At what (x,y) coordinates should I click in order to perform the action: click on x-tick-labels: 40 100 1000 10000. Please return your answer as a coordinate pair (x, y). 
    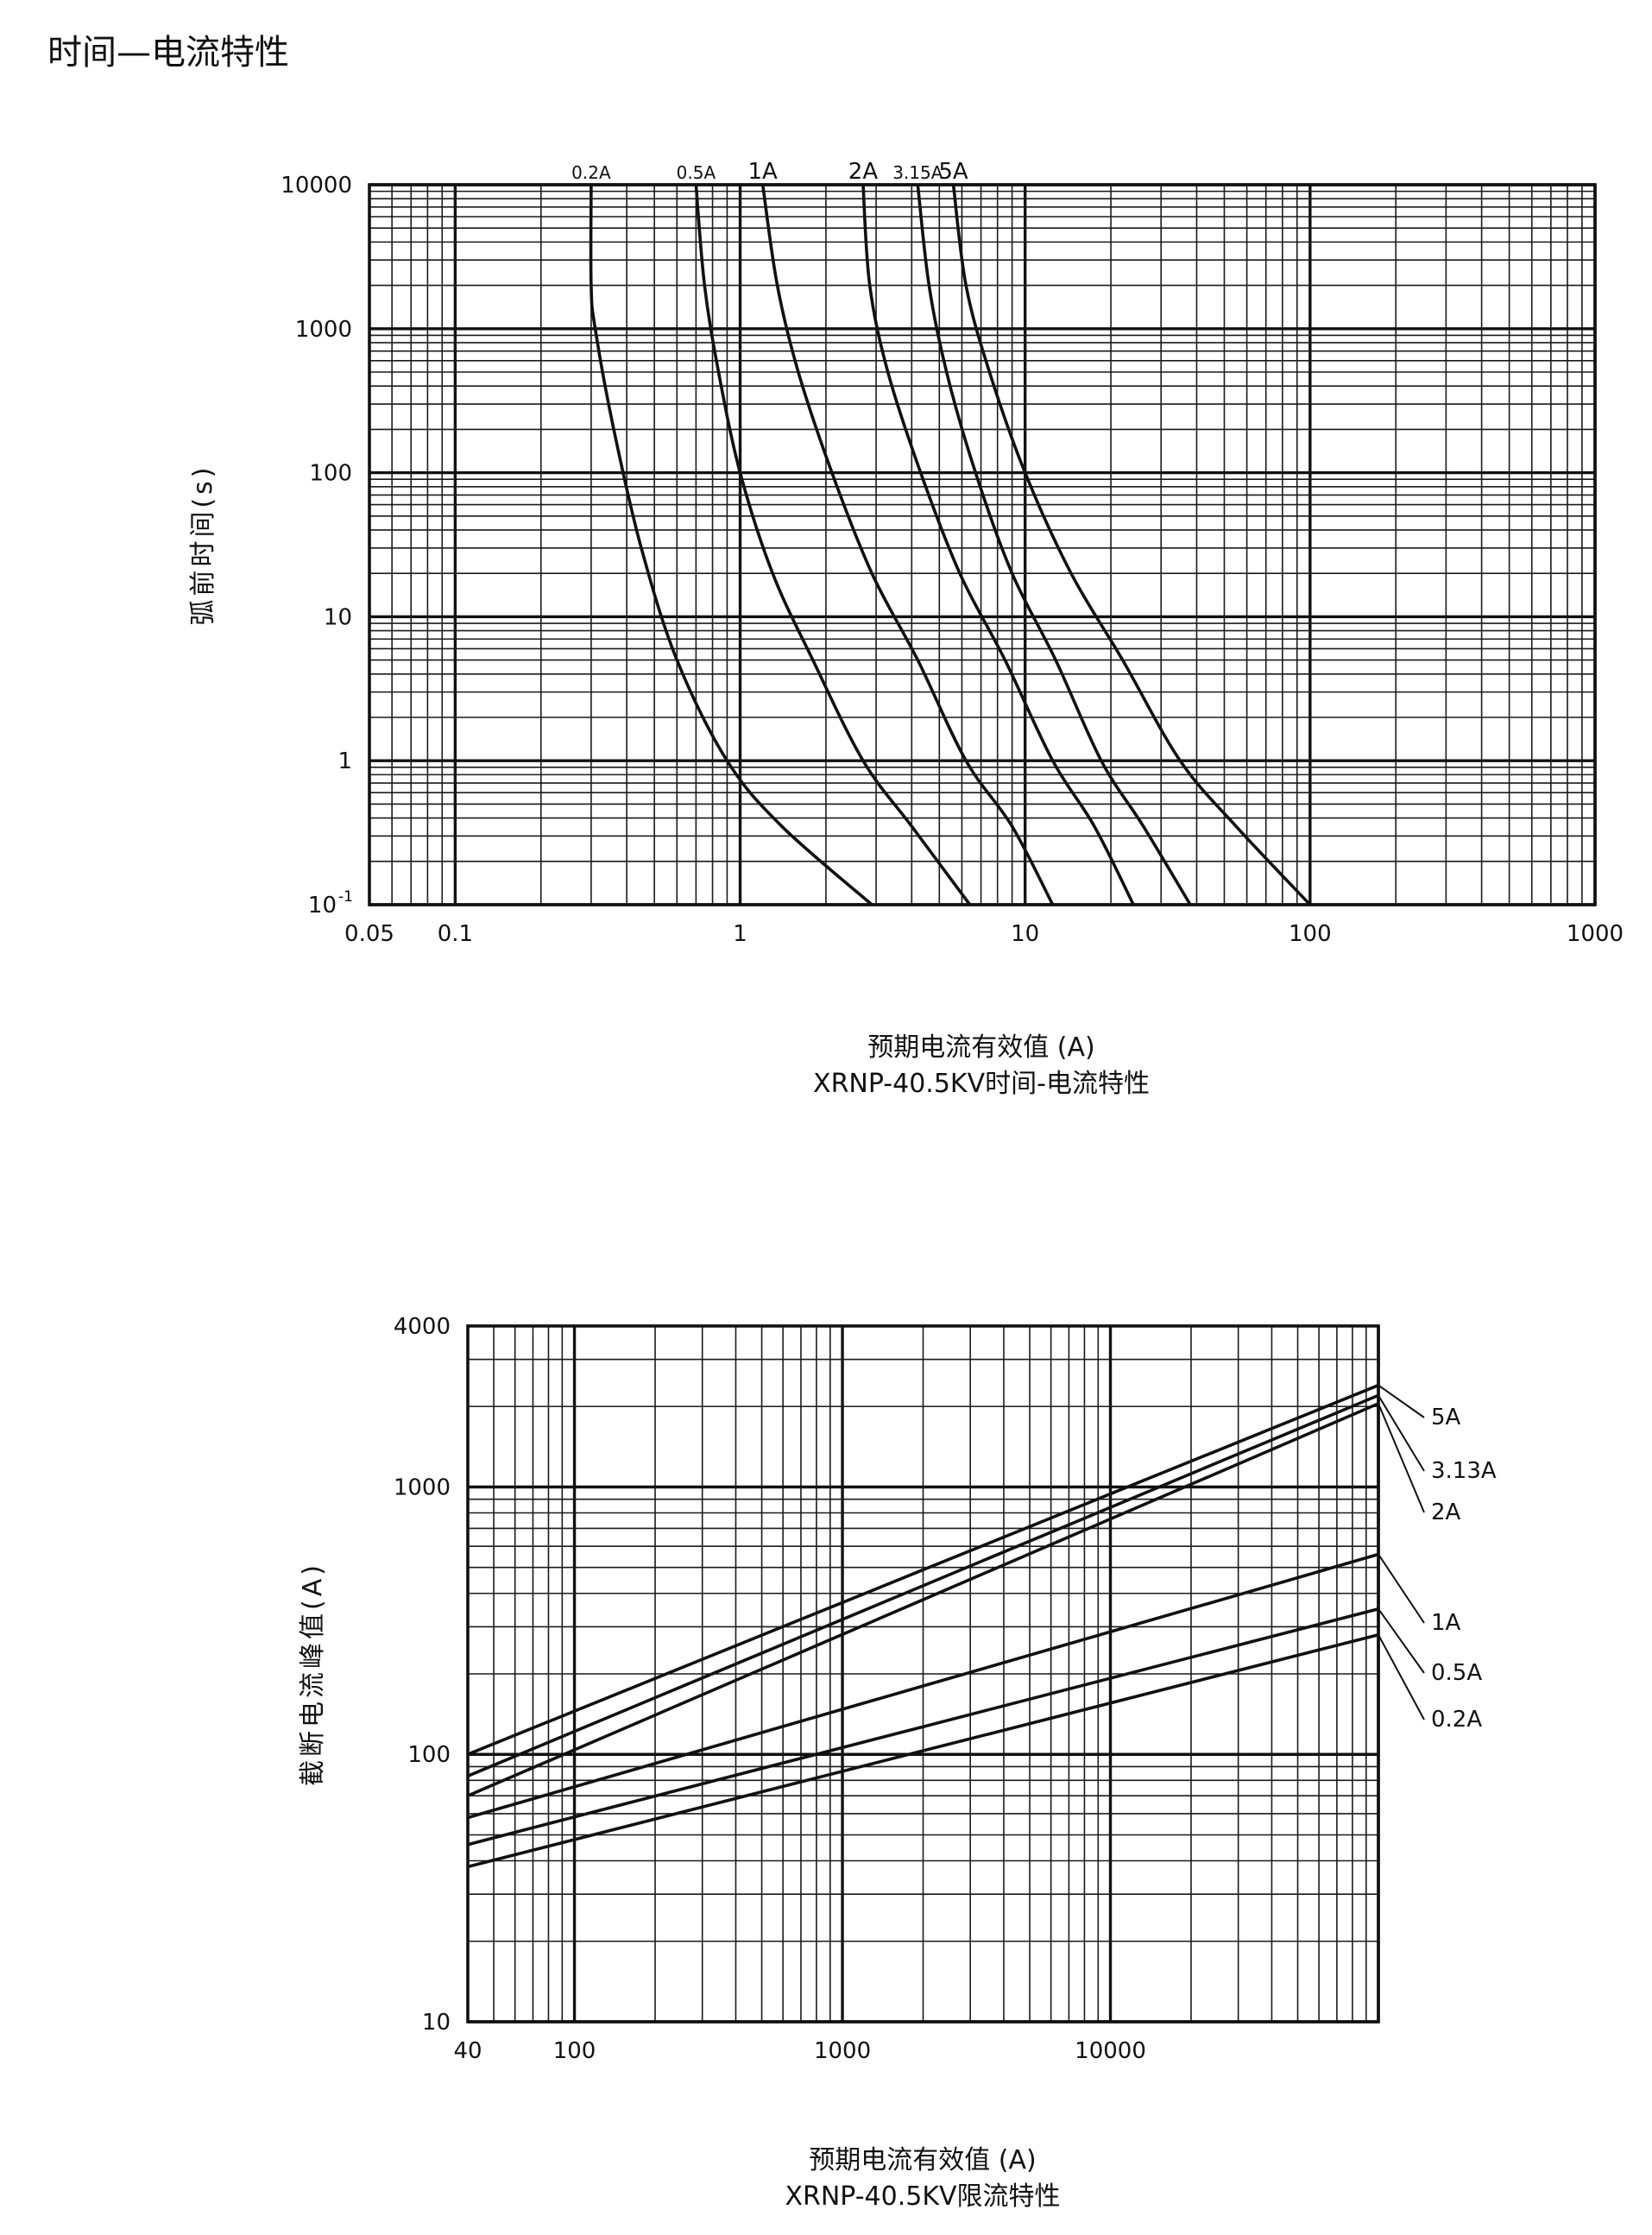
    Looking at the image, I should click on (799, 2051).